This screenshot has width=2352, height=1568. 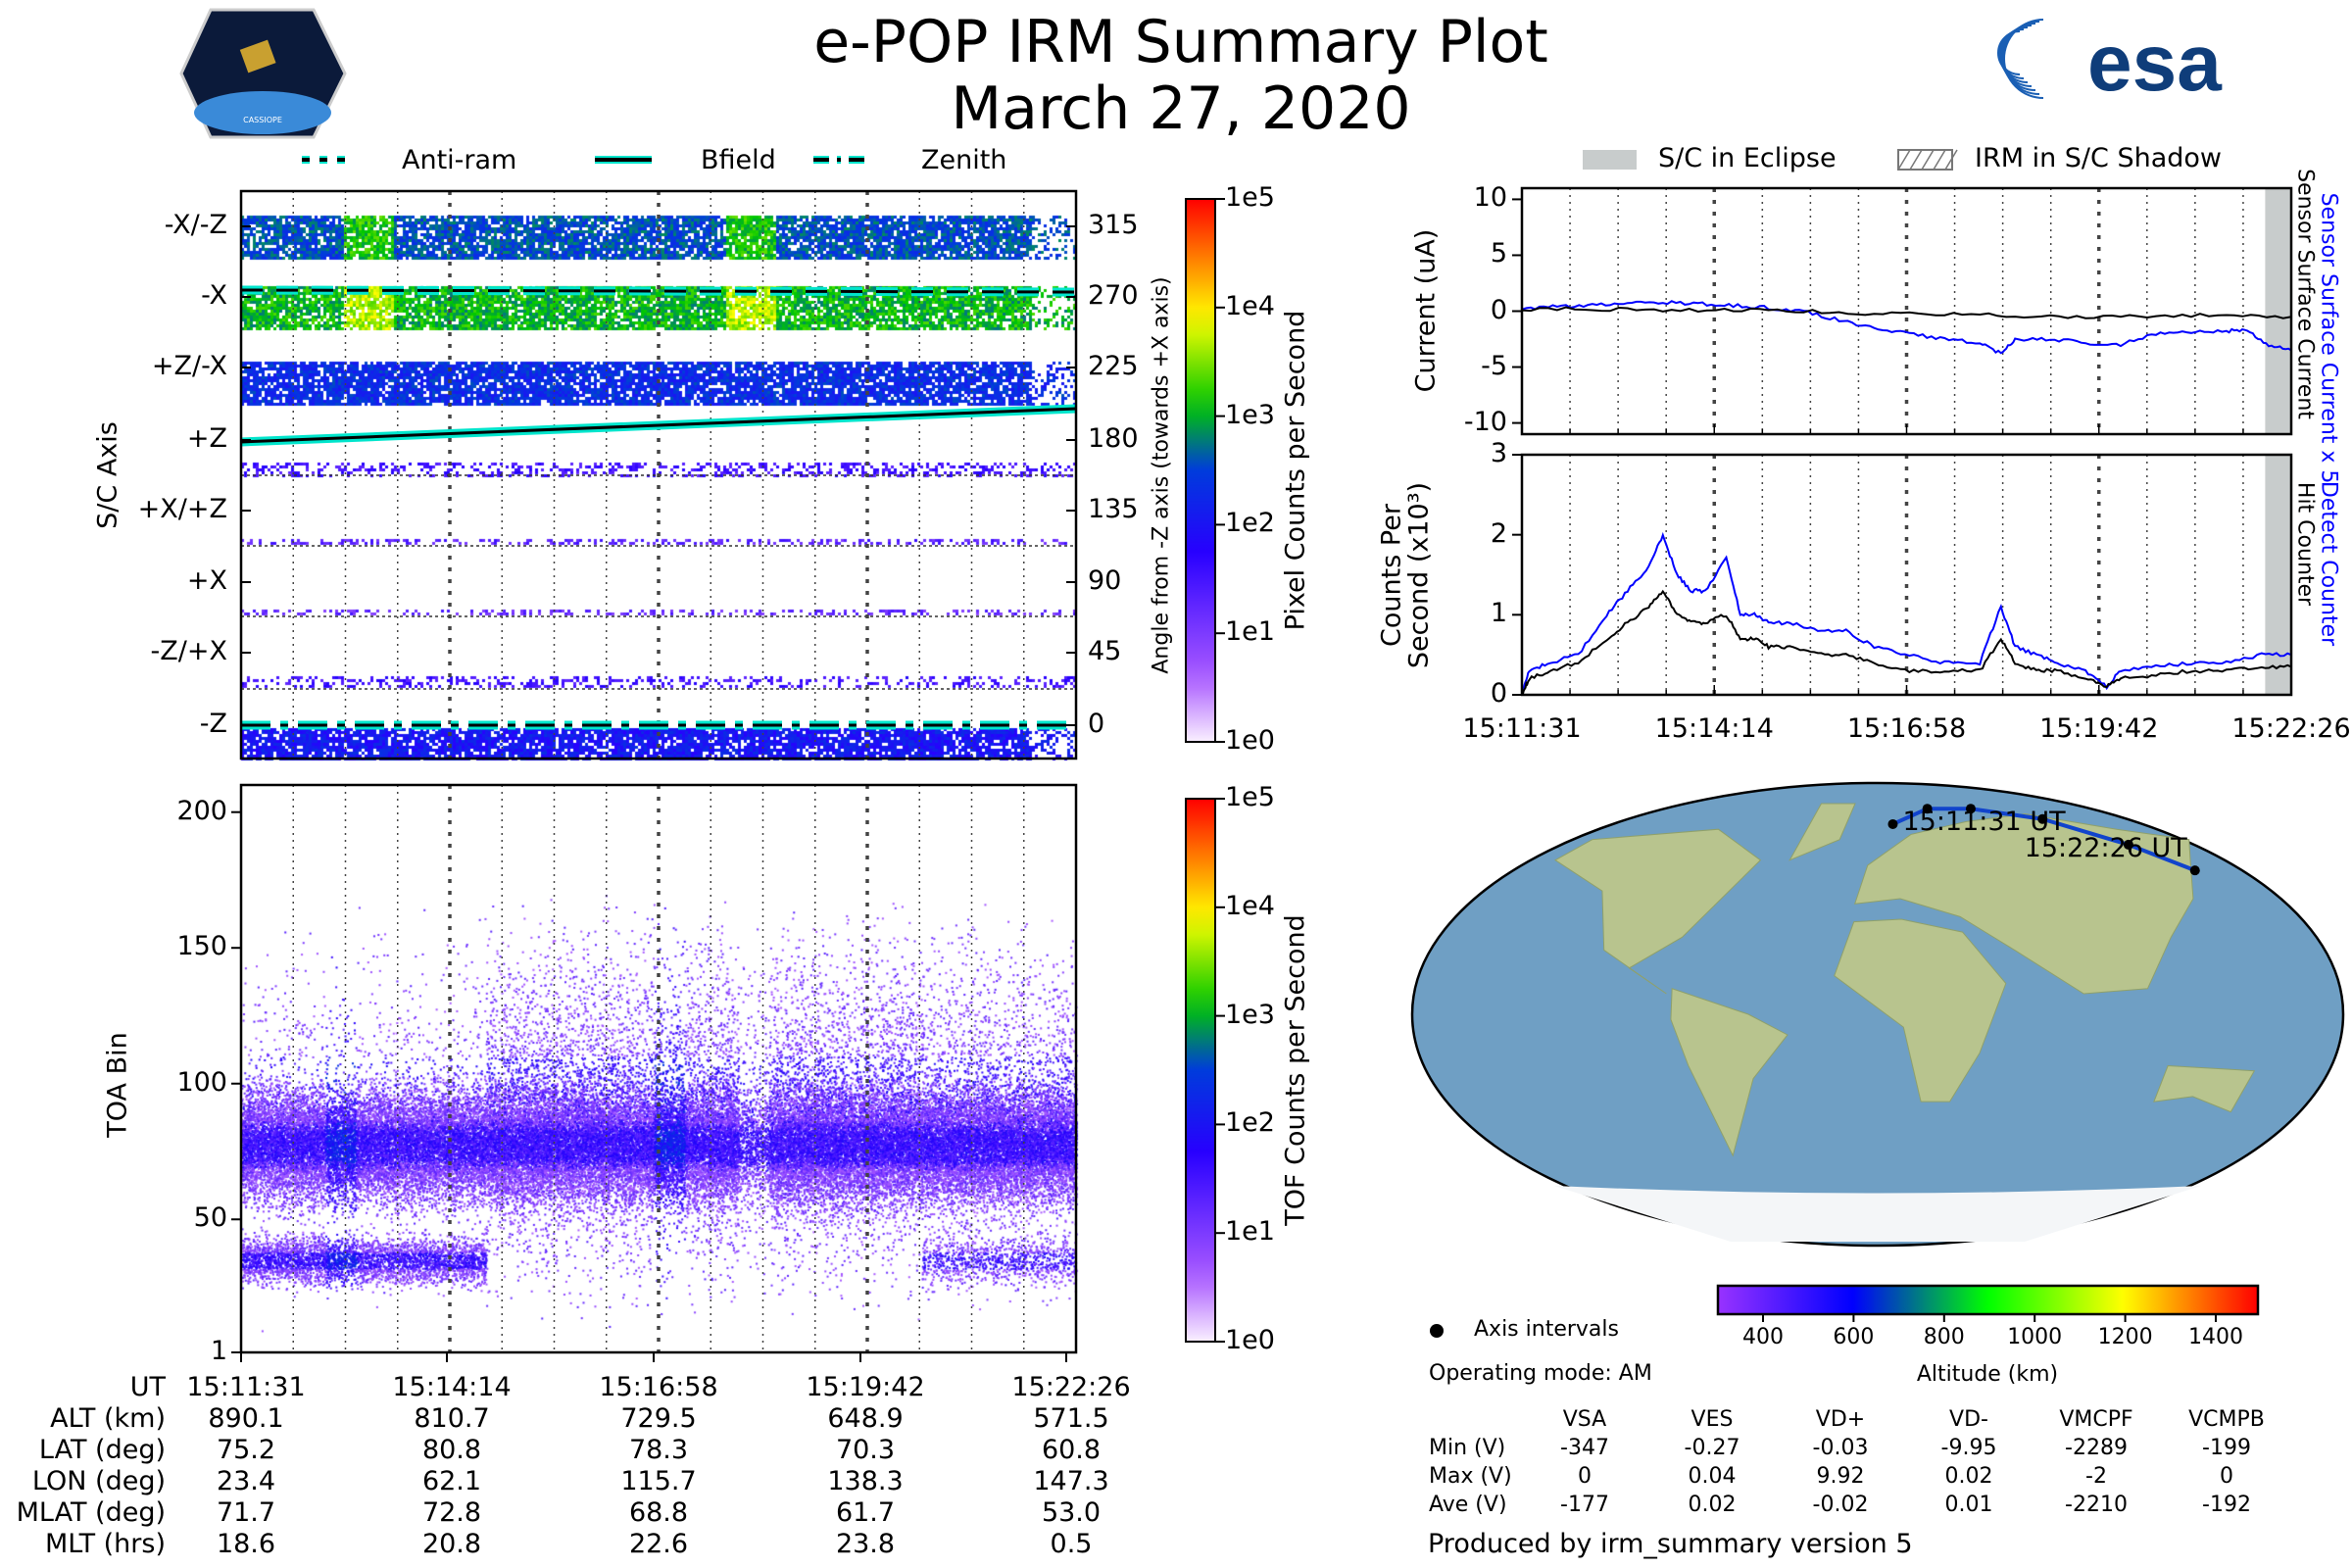 What do you see at coordinates (206, 438) in the screenshot?
I see `sc-axis-label: +Z` at bounding box center [206, 438].